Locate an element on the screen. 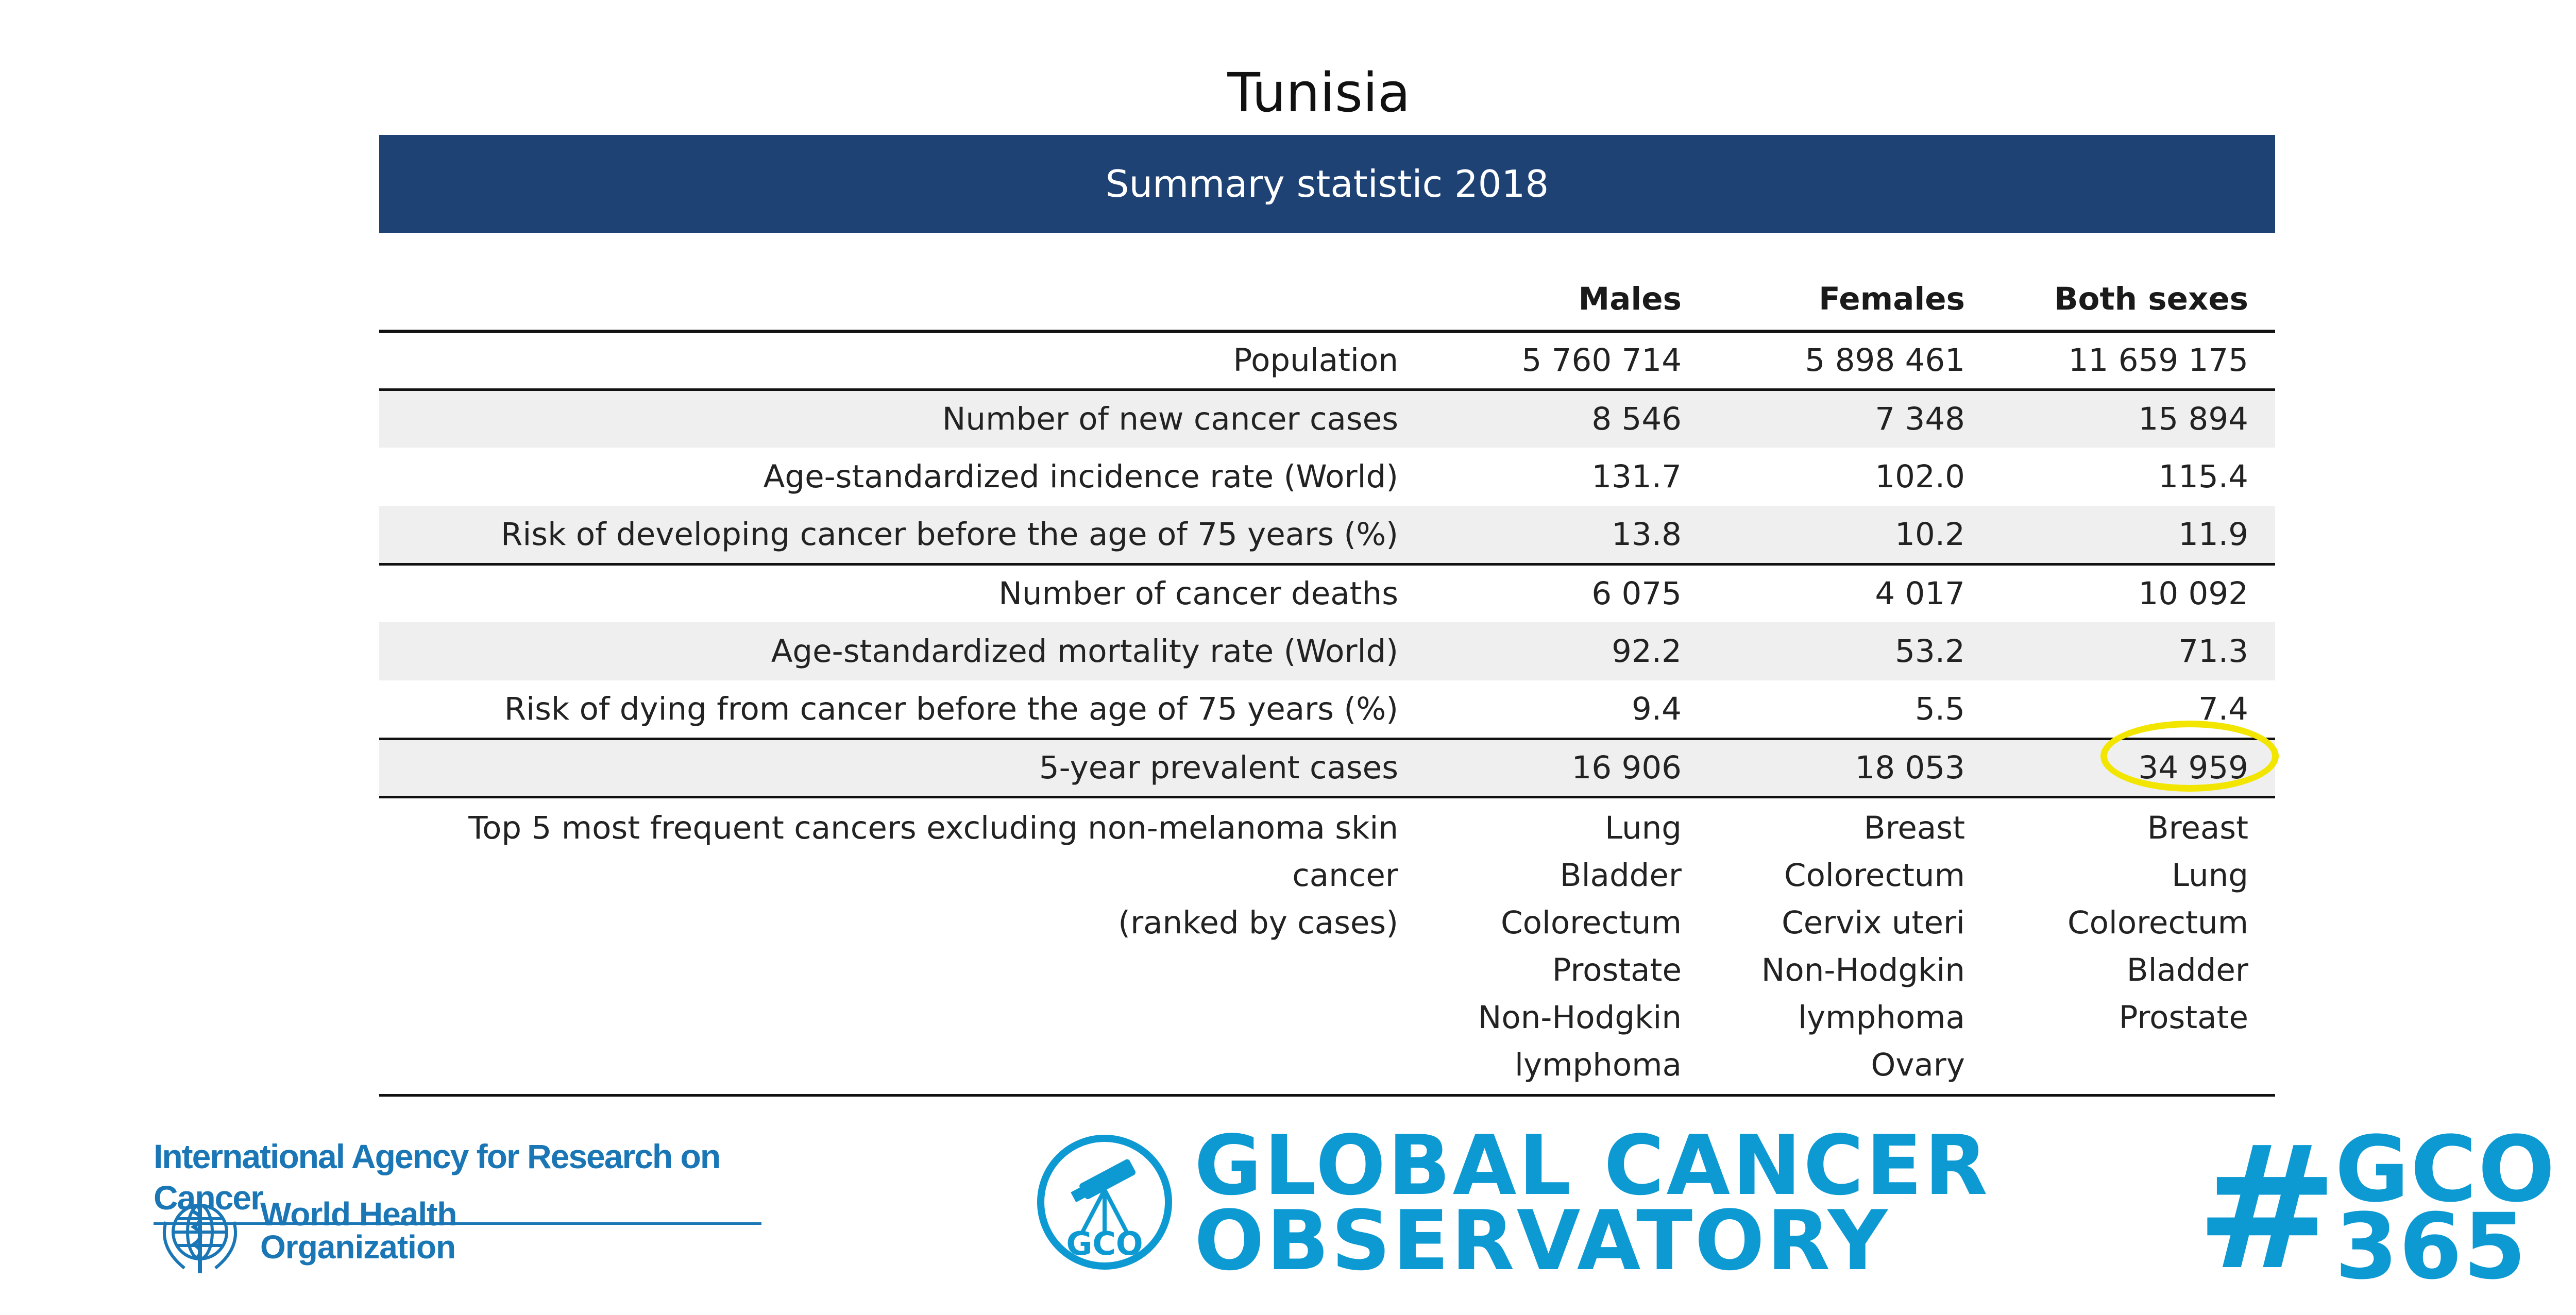  cell-females: 5.5 is located at coordinates (1939, 708).